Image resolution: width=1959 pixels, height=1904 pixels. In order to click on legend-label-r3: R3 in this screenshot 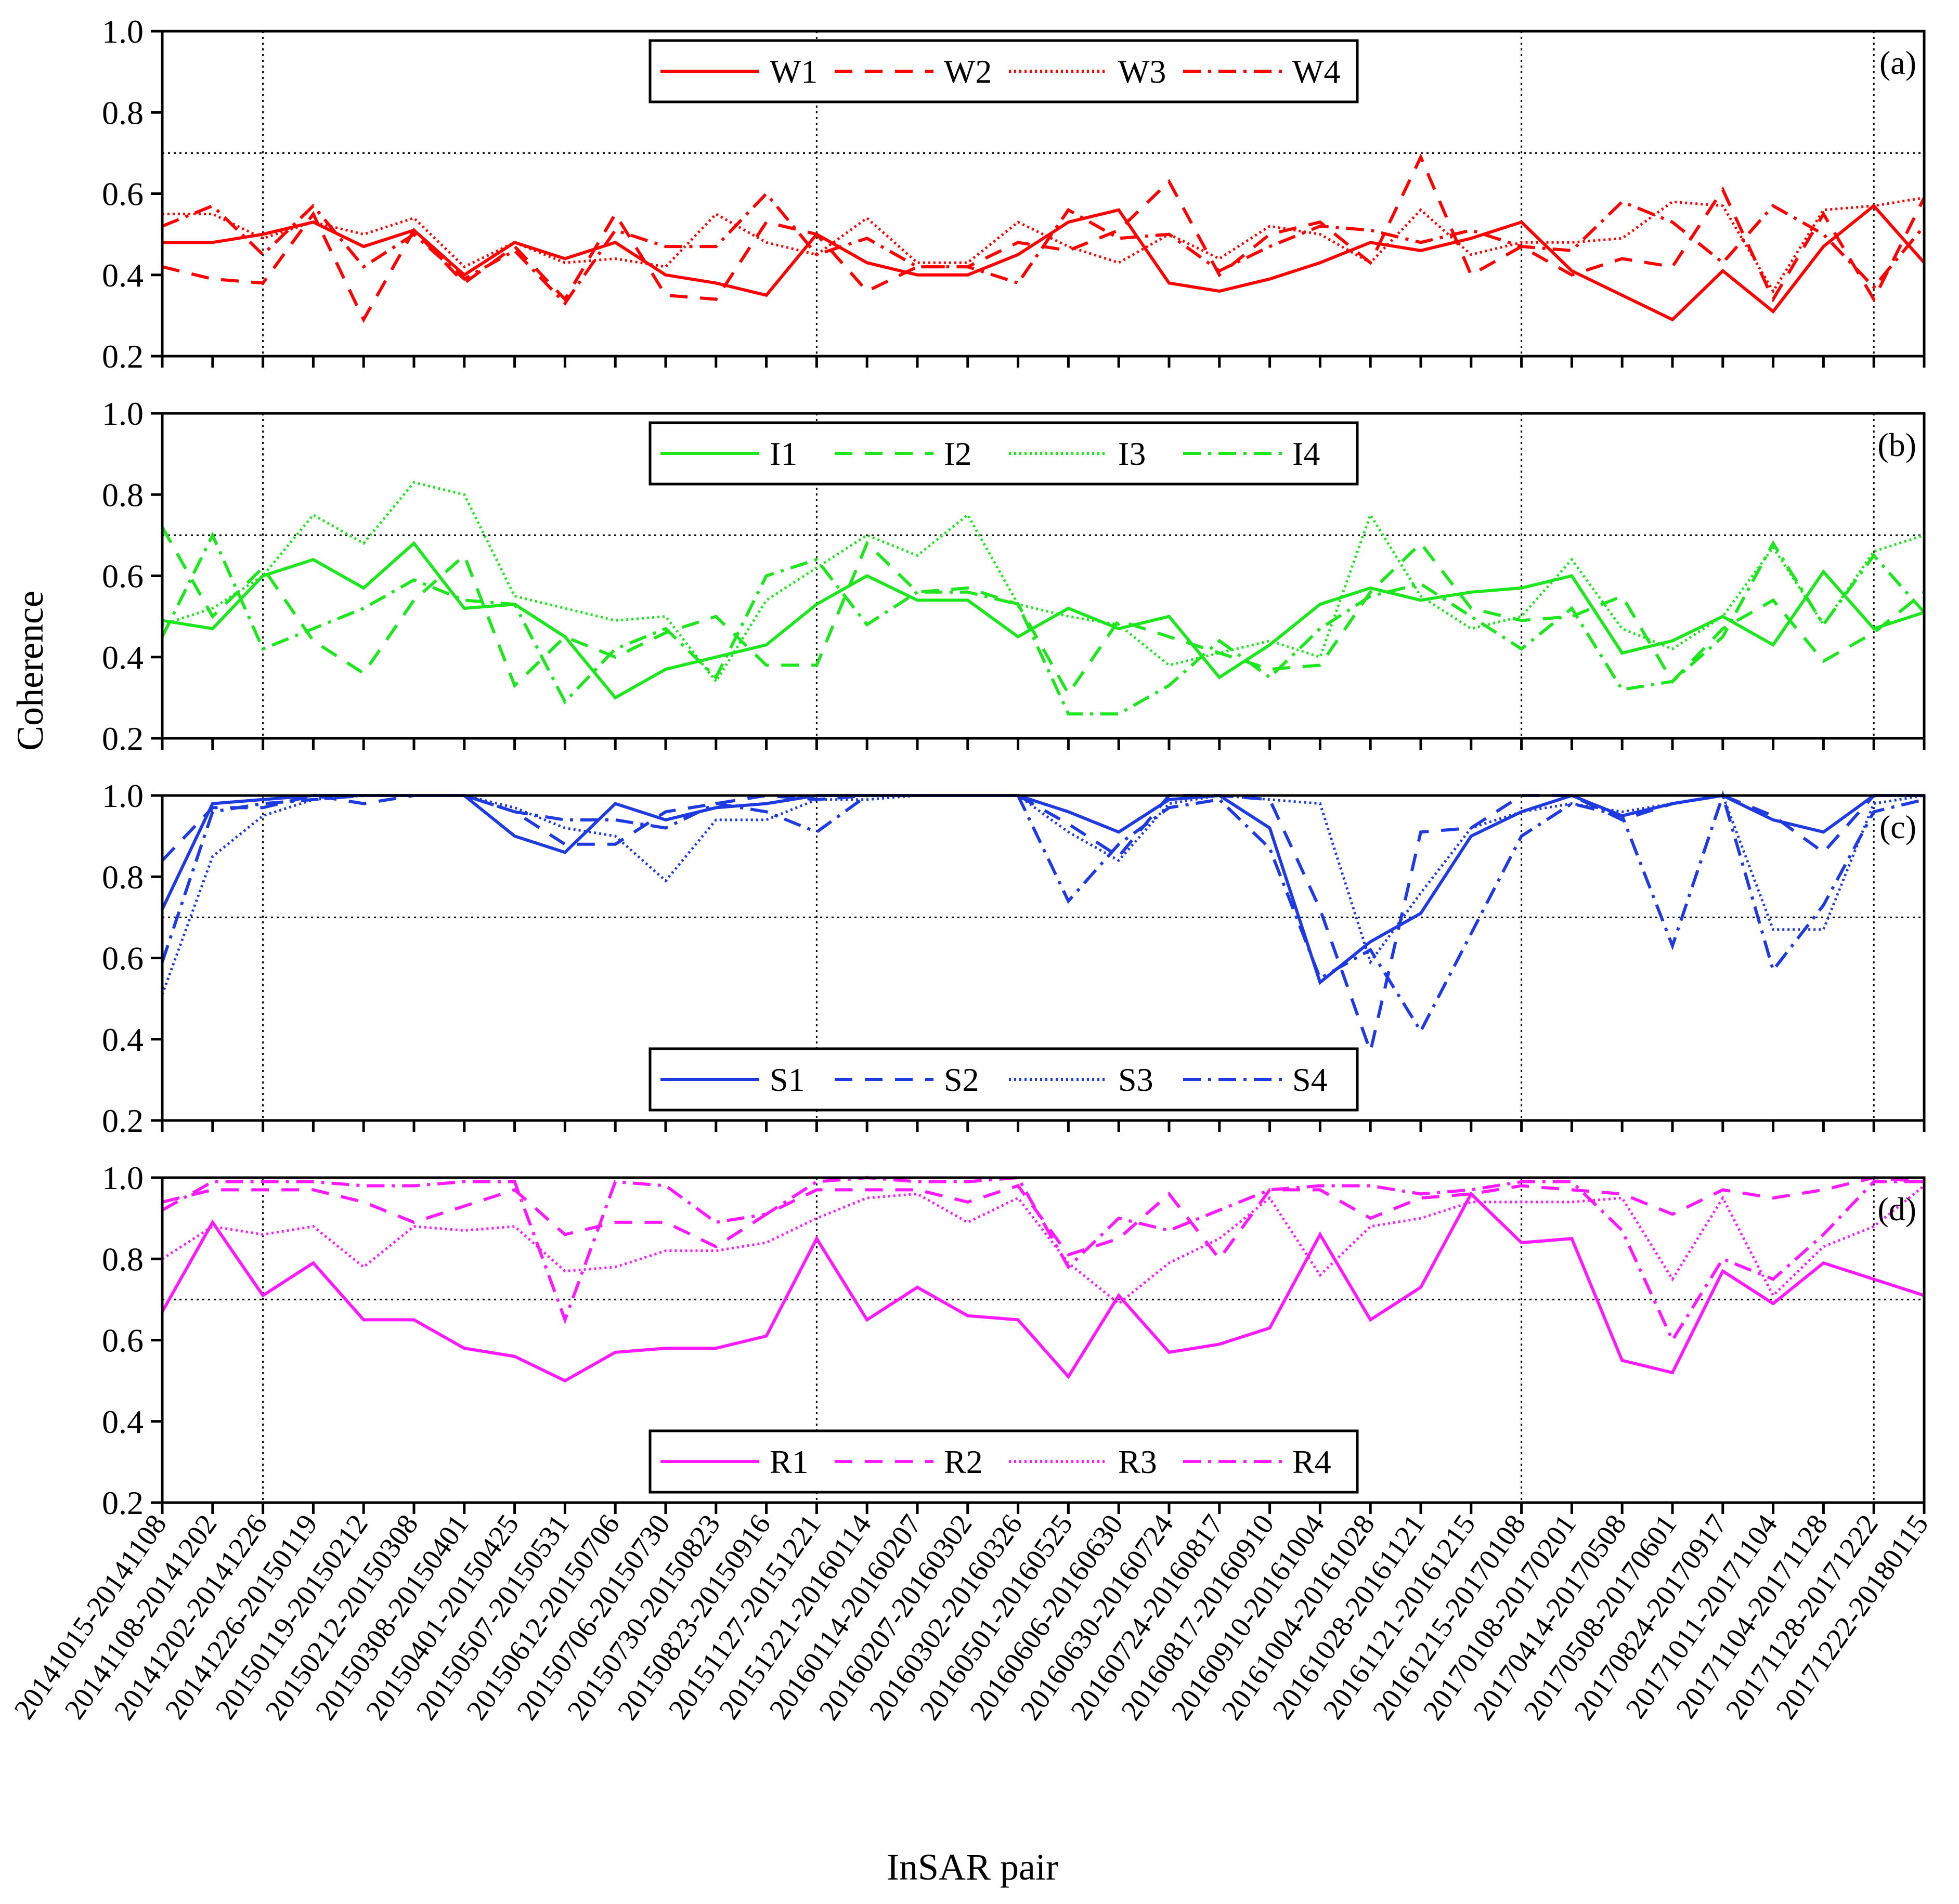, I will do `click(1137, 1461)`.